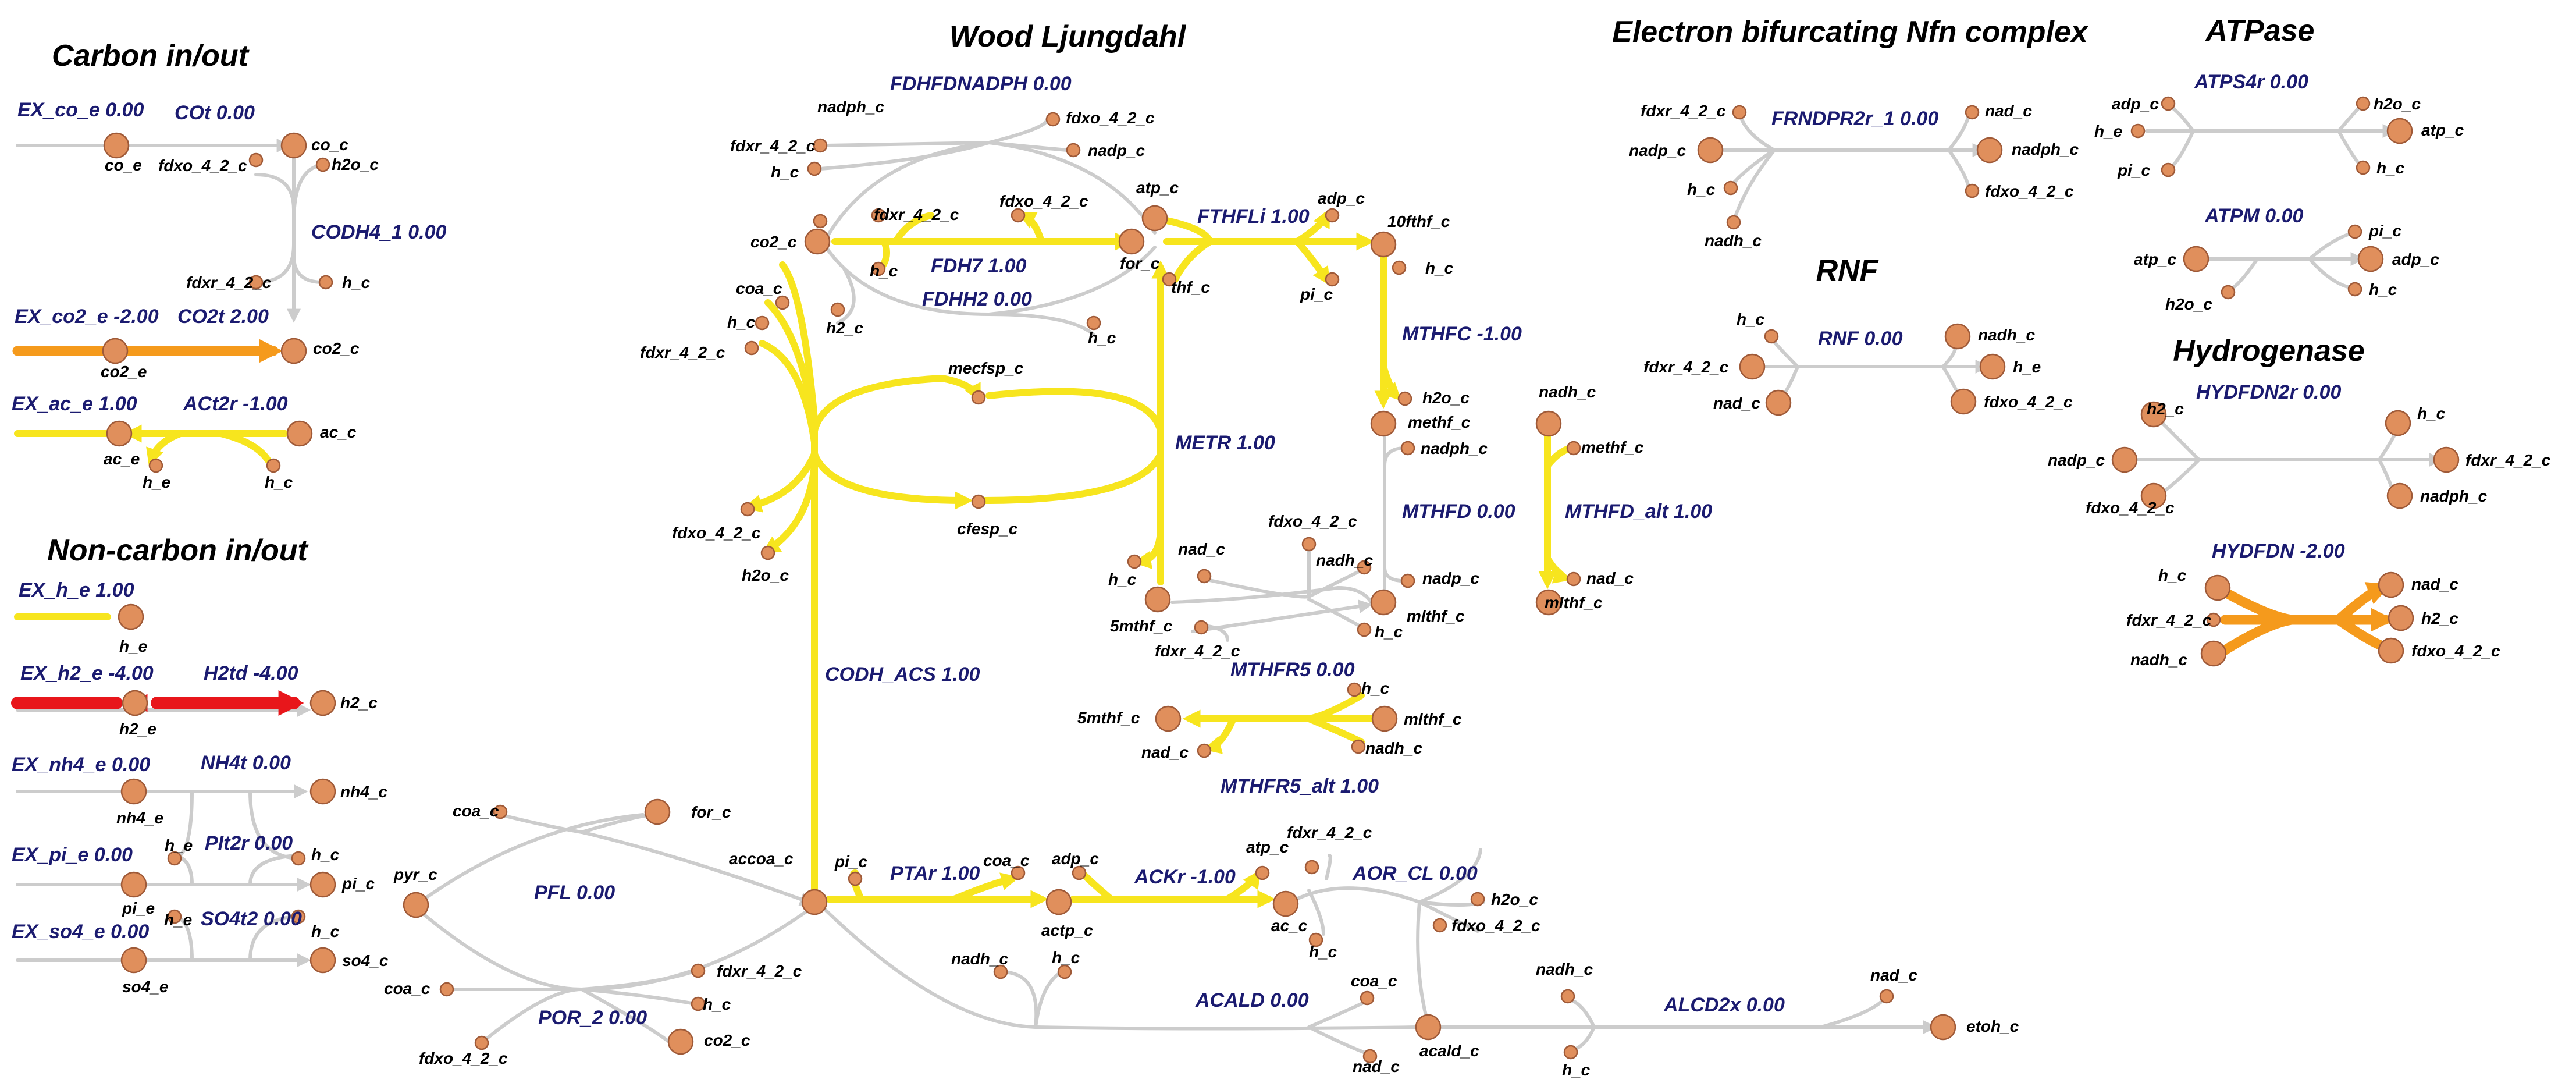 The height and width of the screenshot is (1090, 2576). Describe the element at coordinates (1225, 443) in the screenshot. I see `reaction-label-METR: METR 1.00` at that location.